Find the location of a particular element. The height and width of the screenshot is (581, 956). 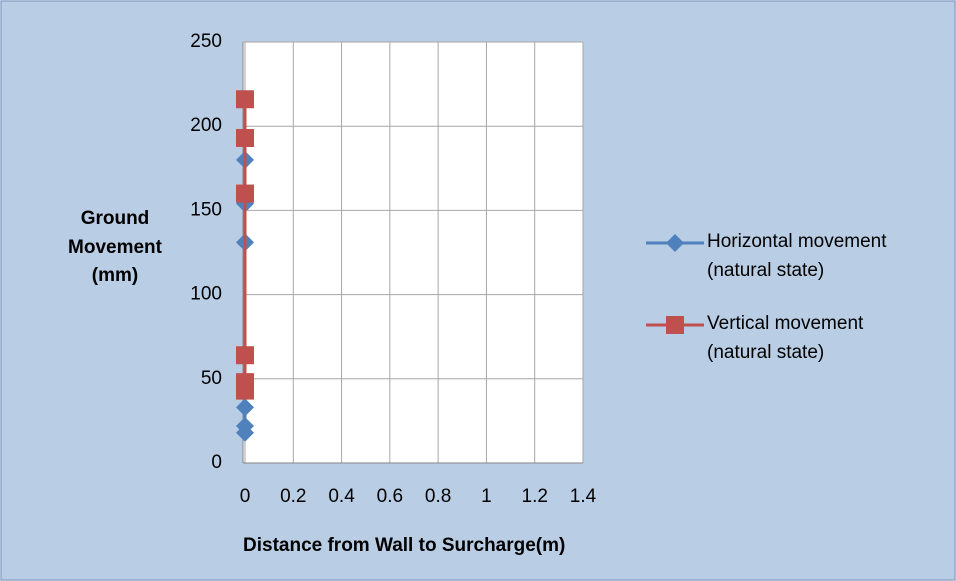

x-tick-label: 0.8 is located at coordinates (438, 496).